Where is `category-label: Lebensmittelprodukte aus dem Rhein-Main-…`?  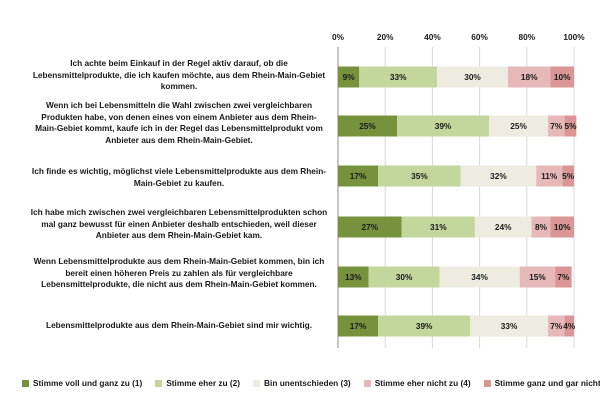
category-label: Lebensmittelprodukte aus dem Rhein-Main-… is located at coordinates (179, 325).